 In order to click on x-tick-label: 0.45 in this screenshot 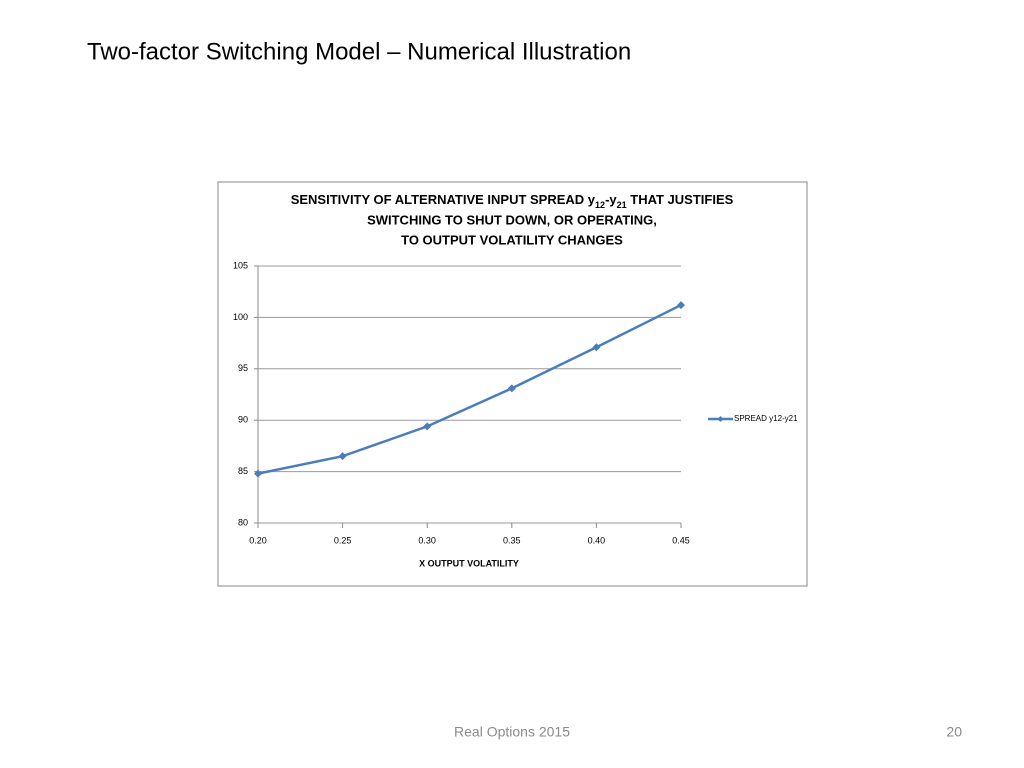, I will do `click(681, 540)`.